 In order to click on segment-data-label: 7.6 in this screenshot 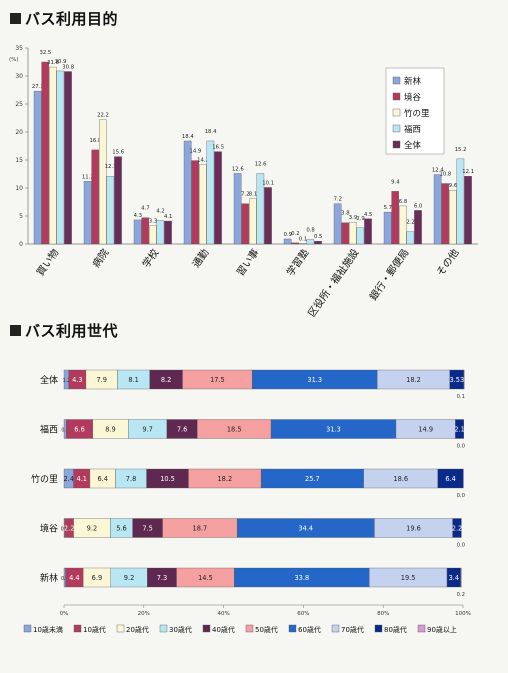, I will do `click(182, 429)`.